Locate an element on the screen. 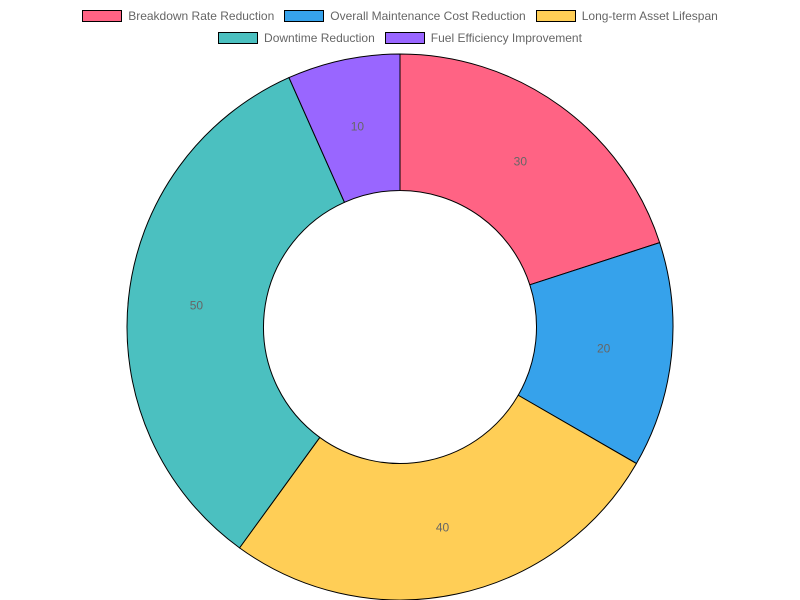  legend-item-fuel-efficiency-improvement: Fuel Efficiency Improvement is located at coordinates (483, 38).